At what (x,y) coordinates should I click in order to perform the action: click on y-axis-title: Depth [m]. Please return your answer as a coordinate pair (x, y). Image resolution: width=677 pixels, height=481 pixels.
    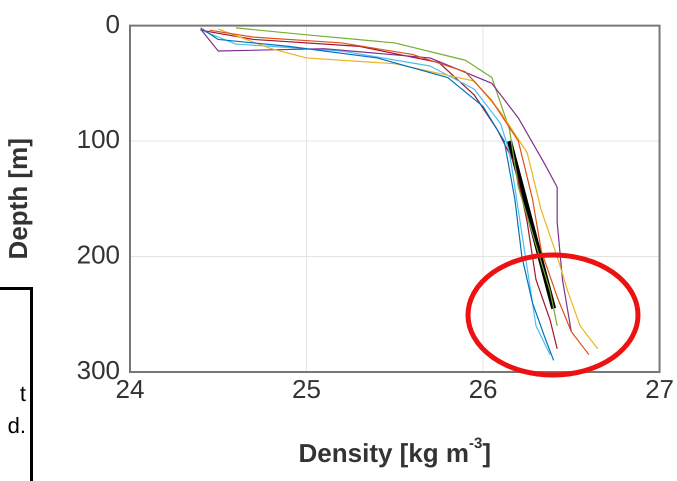
    Looking at the image, I should click on (17, 199).